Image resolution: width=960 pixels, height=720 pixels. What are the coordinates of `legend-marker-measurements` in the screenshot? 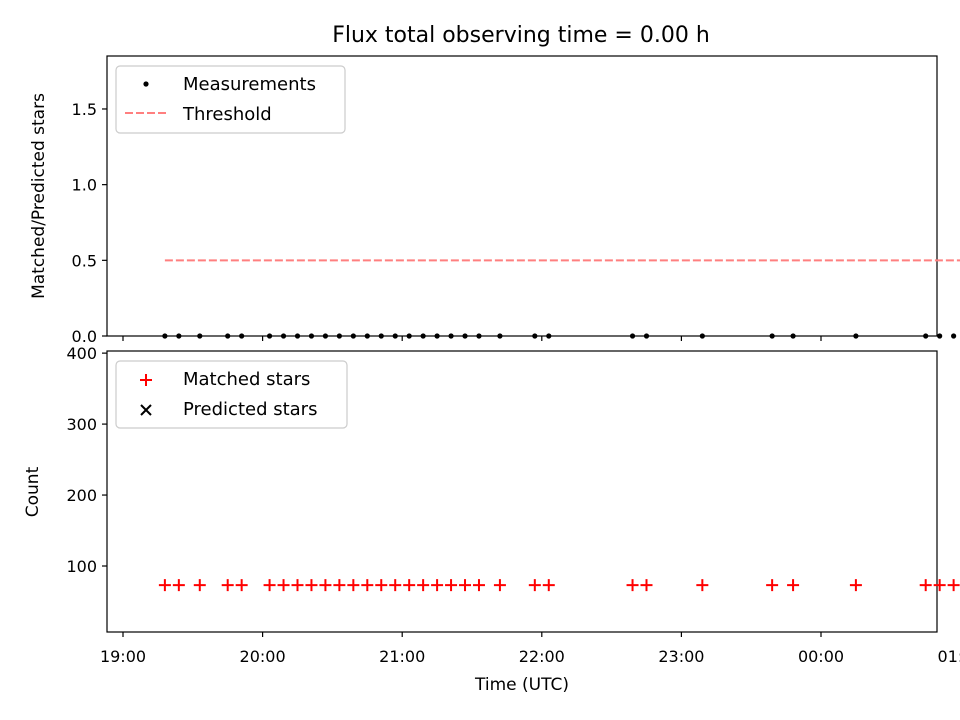 It's located at (146, 84).